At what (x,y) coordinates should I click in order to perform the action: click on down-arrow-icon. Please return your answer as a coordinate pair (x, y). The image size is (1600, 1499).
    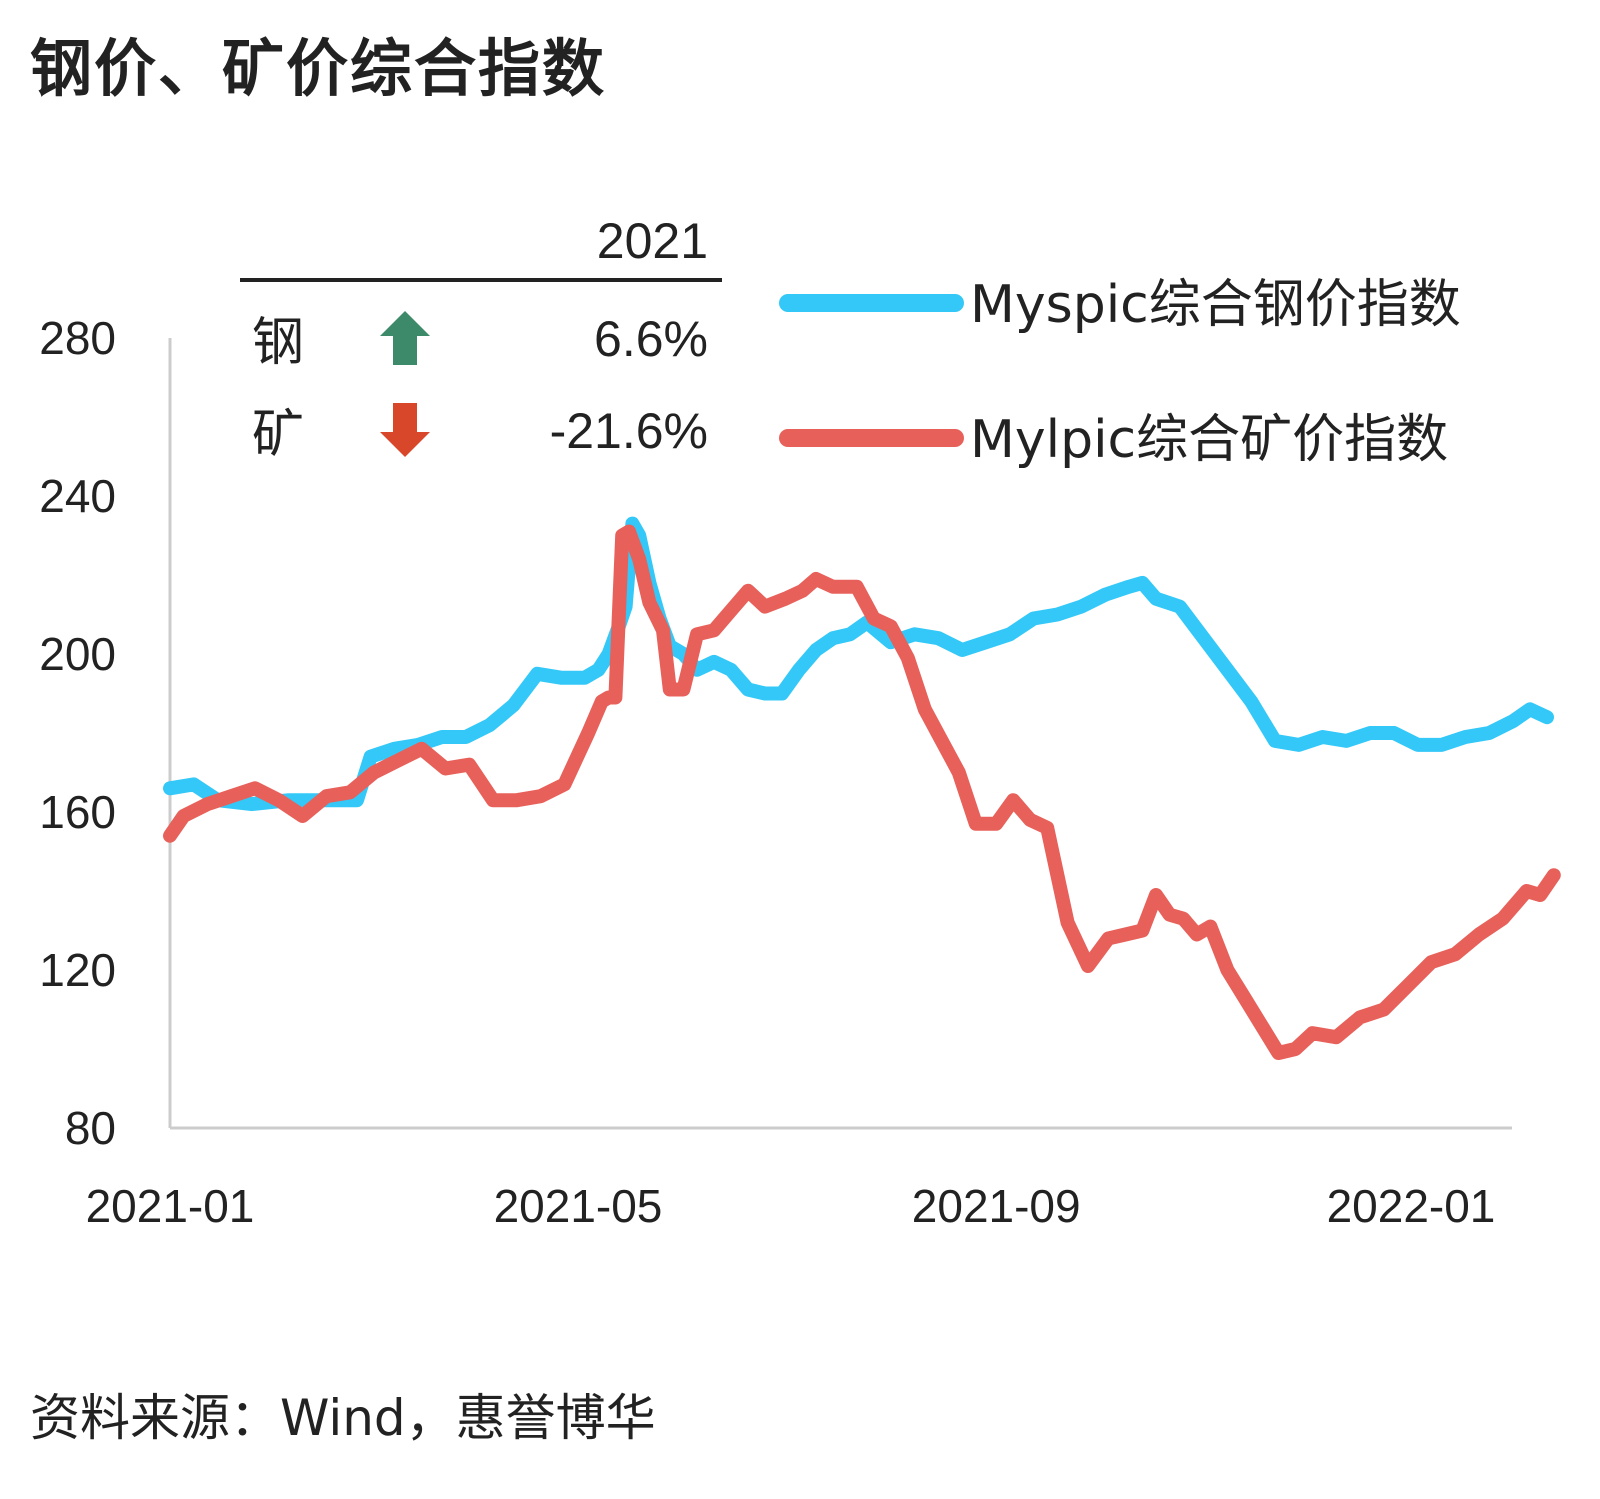
    Looking at the image, I should click on (405, 430).